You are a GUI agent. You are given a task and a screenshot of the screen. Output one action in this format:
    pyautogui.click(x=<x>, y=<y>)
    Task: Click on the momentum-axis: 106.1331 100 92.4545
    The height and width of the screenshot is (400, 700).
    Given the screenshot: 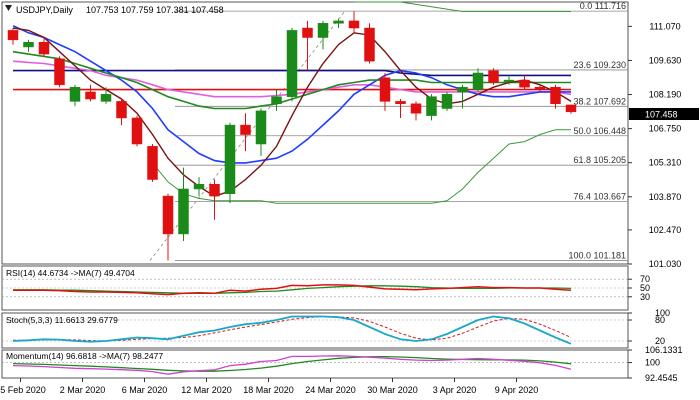 What is the action you would take?
    pyautogui.click(x=655, y=364)
    